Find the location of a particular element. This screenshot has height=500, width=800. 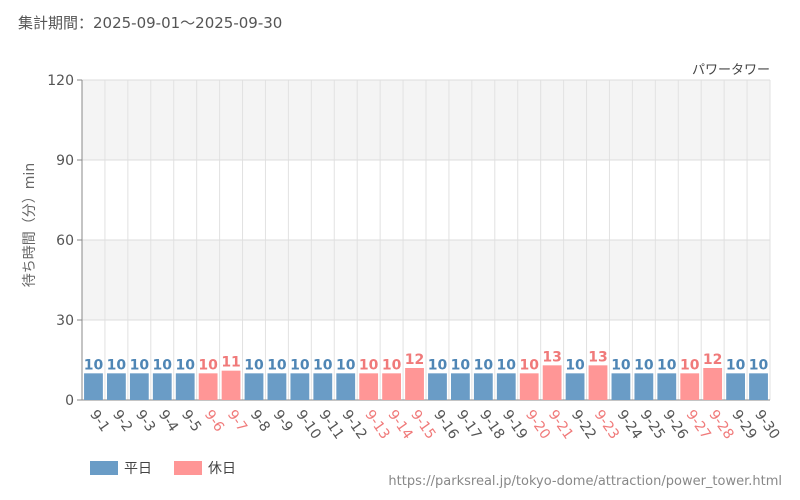

x-tick-label: 9-6 is located at coordinates (214, 421).